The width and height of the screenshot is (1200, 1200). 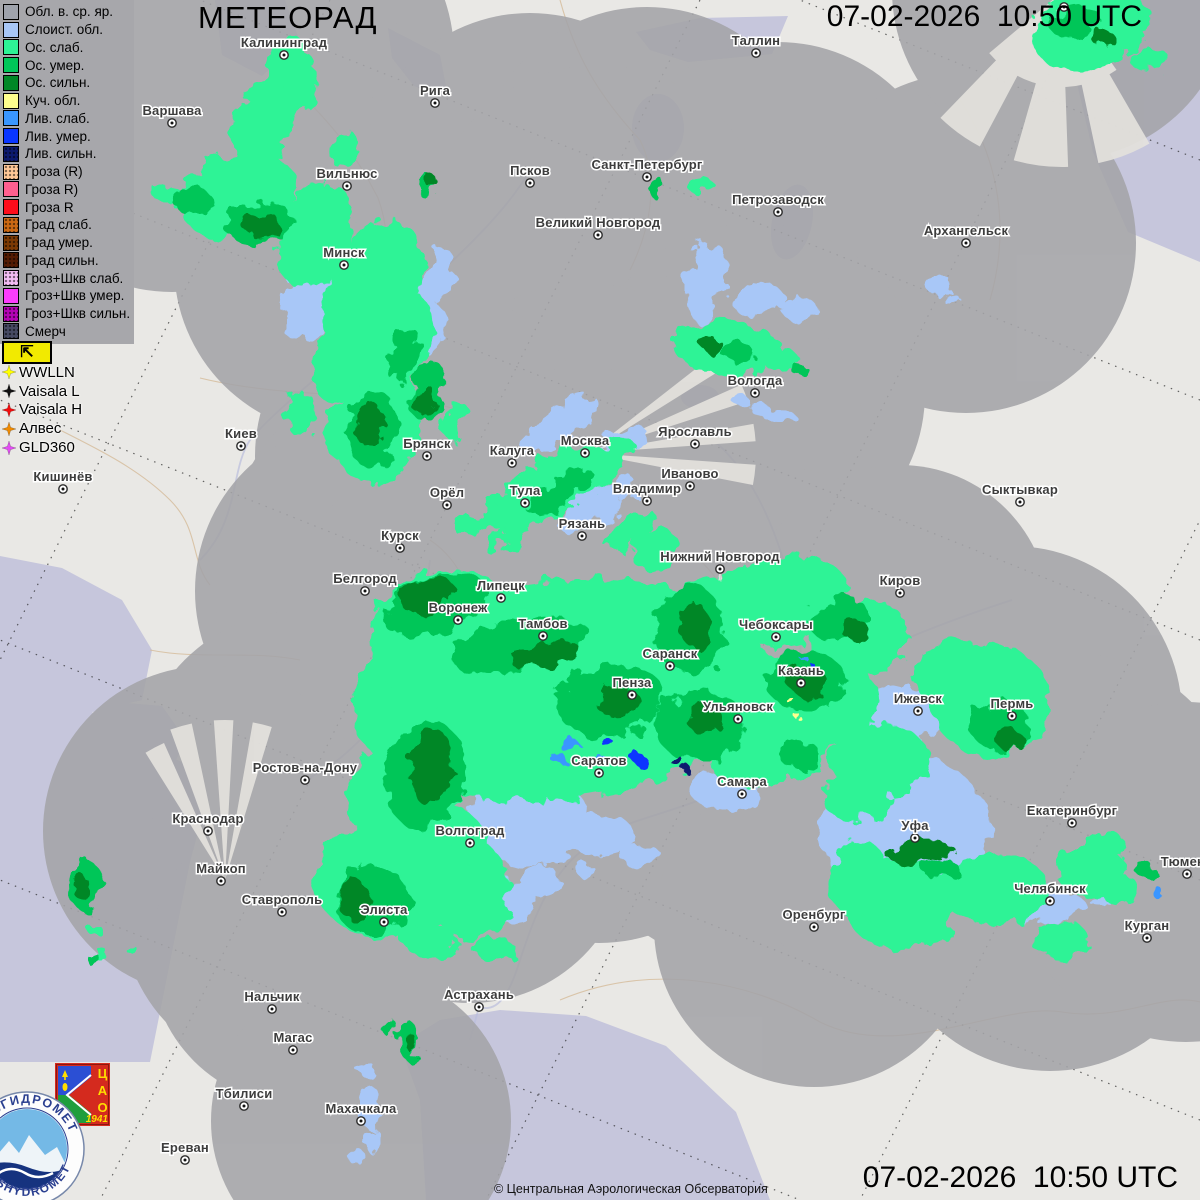 I want to click on city-label: Петрозаводск, so click(x=778, y=199).